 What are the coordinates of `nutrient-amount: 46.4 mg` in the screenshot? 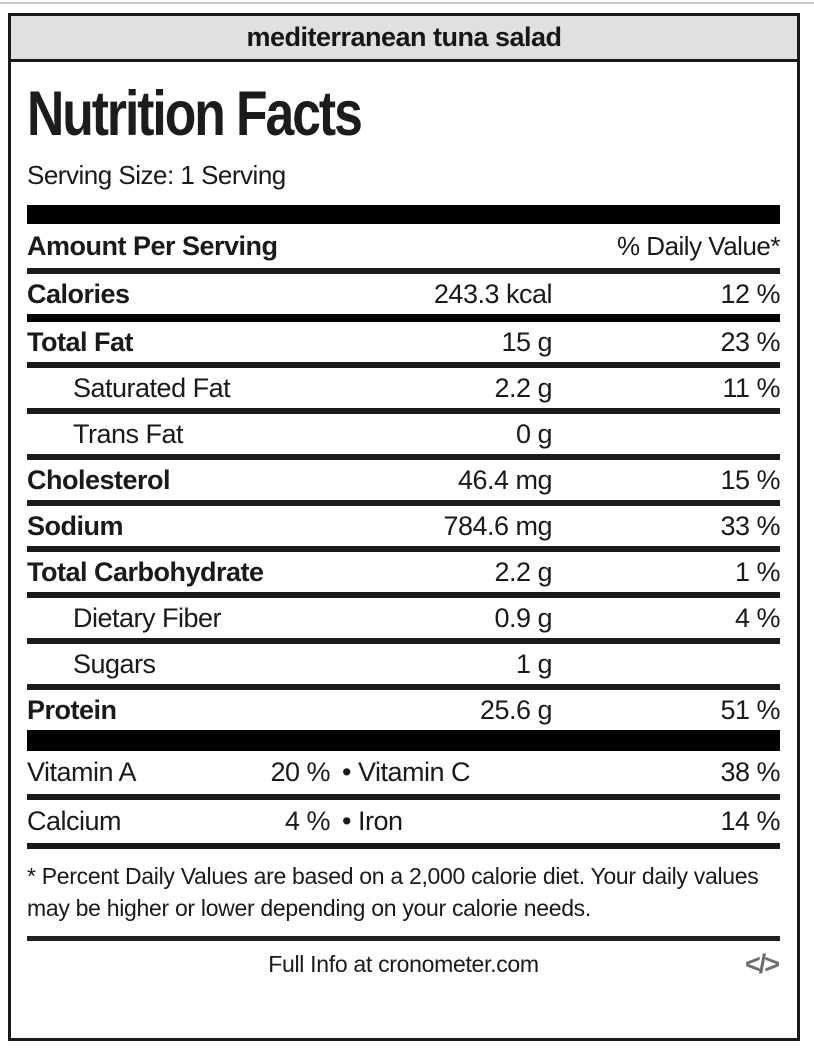 It's located at (505, 479).